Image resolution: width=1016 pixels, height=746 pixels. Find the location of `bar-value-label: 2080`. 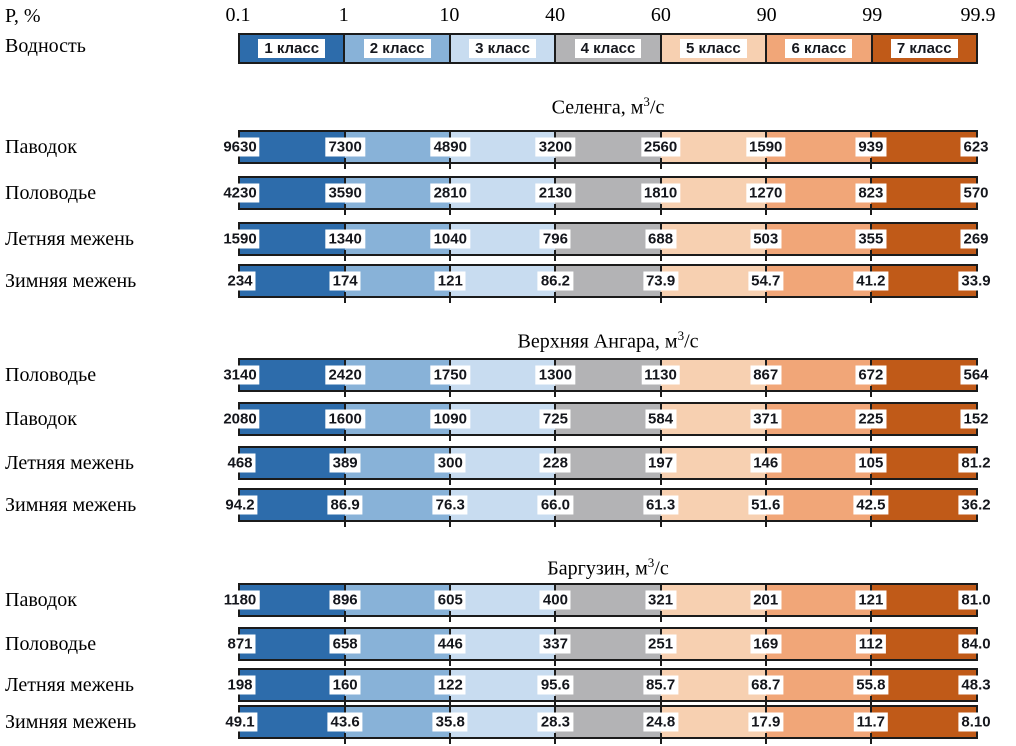

bar-value-label: 2080 is located at coordinates (240, 419).